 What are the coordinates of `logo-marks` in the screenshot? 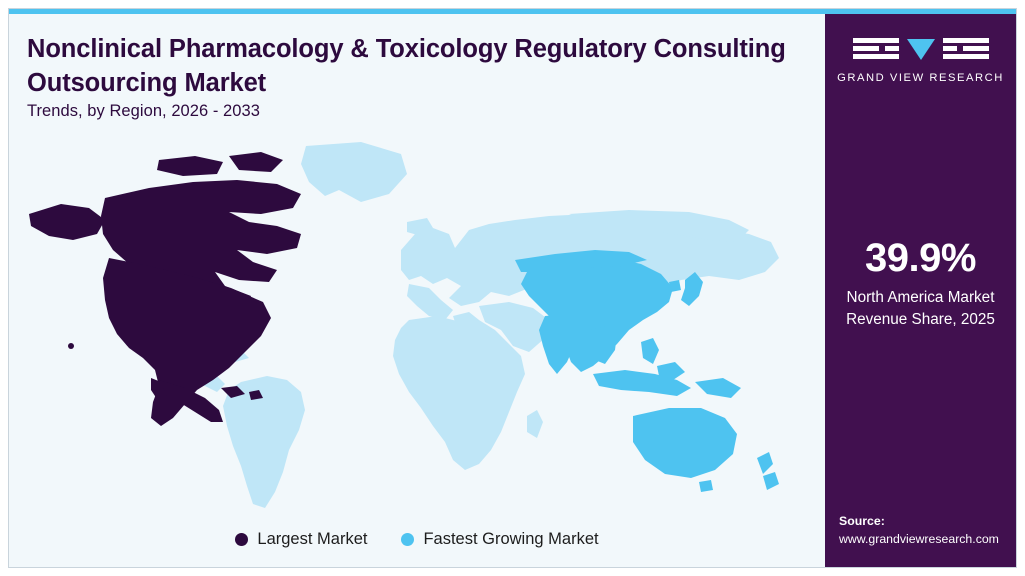 It's located at (920, 49).